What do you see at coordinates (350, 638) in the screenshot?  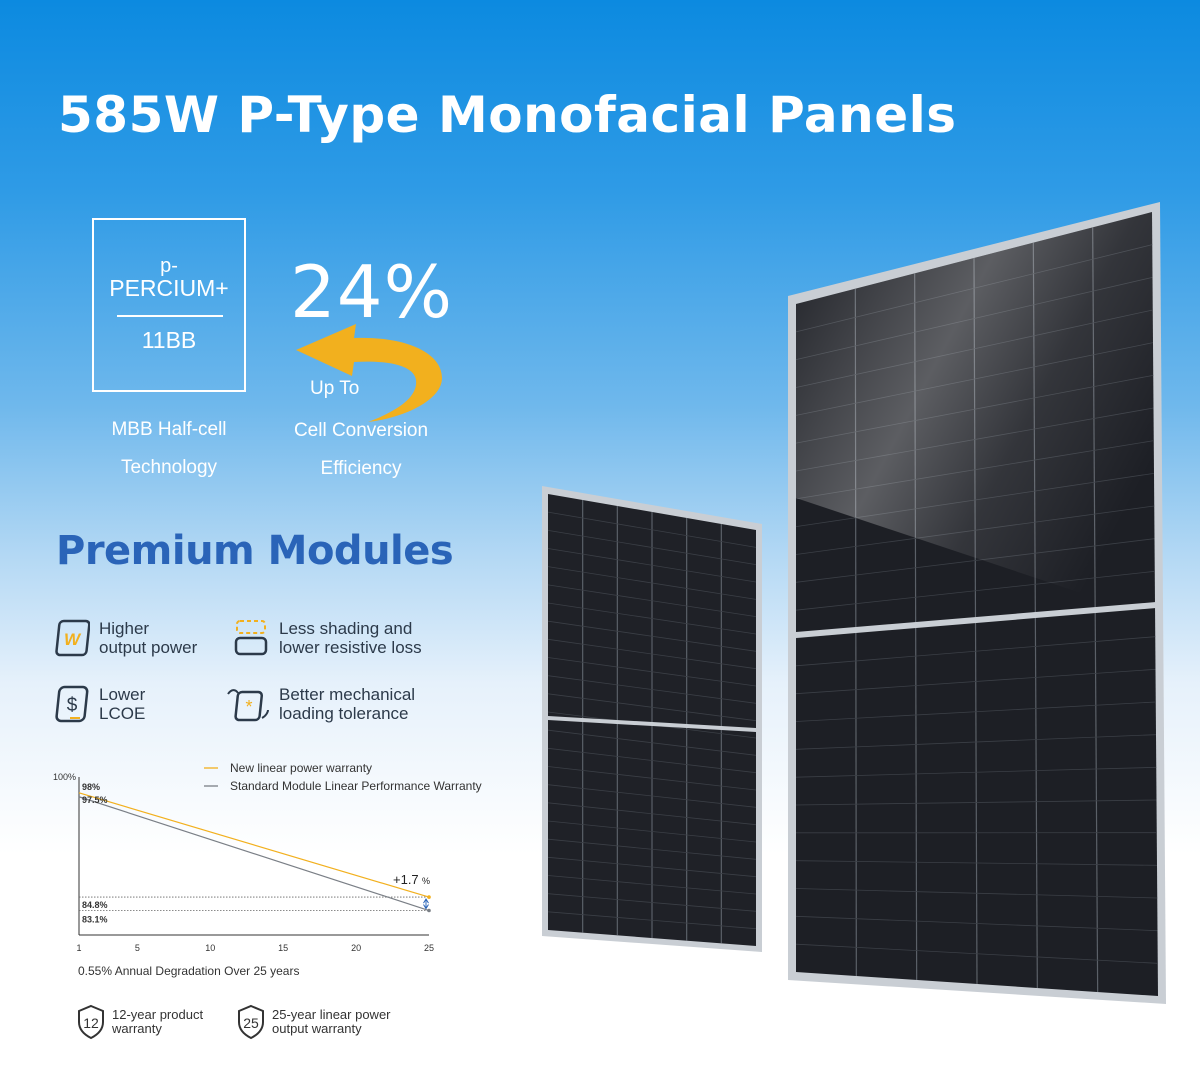 I see `feature-text: Less shading and lower resistive loss` at bounding box center [350, 638].